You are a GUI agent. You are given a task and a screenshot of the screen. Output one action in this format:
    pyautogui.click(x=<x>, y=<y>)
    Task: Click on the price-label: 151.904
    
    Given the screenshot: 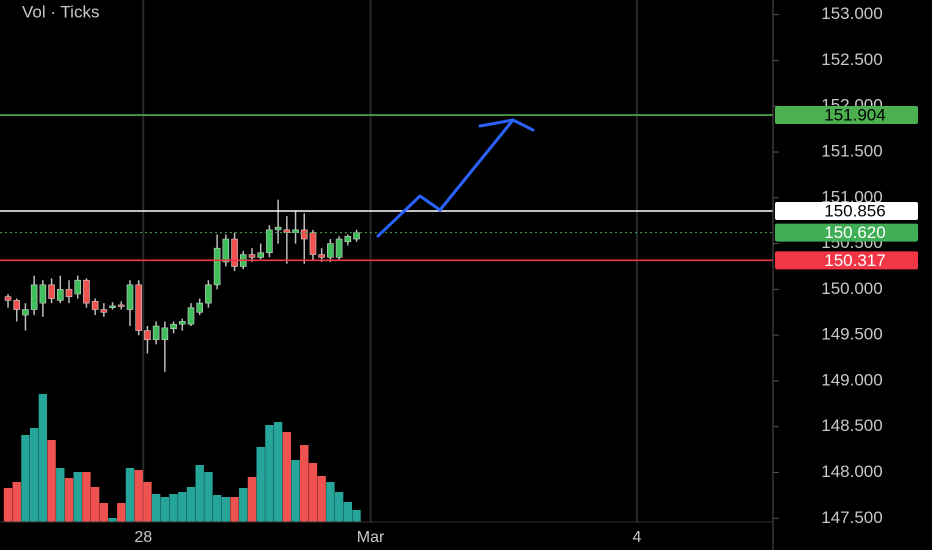 What is the action you would take?
    pyautogui.click(x=854, y=115)
    